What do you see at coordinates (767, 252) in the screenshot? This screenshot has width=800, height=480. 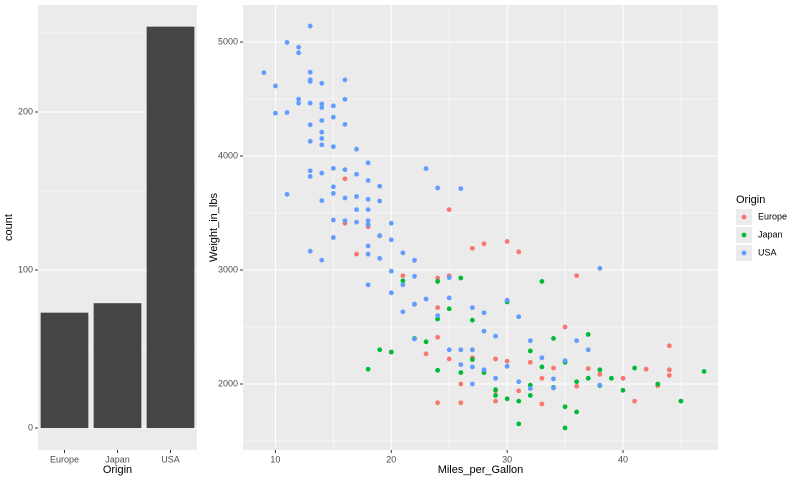 I see `legend-label: USA` at bounding box center [767, 252].